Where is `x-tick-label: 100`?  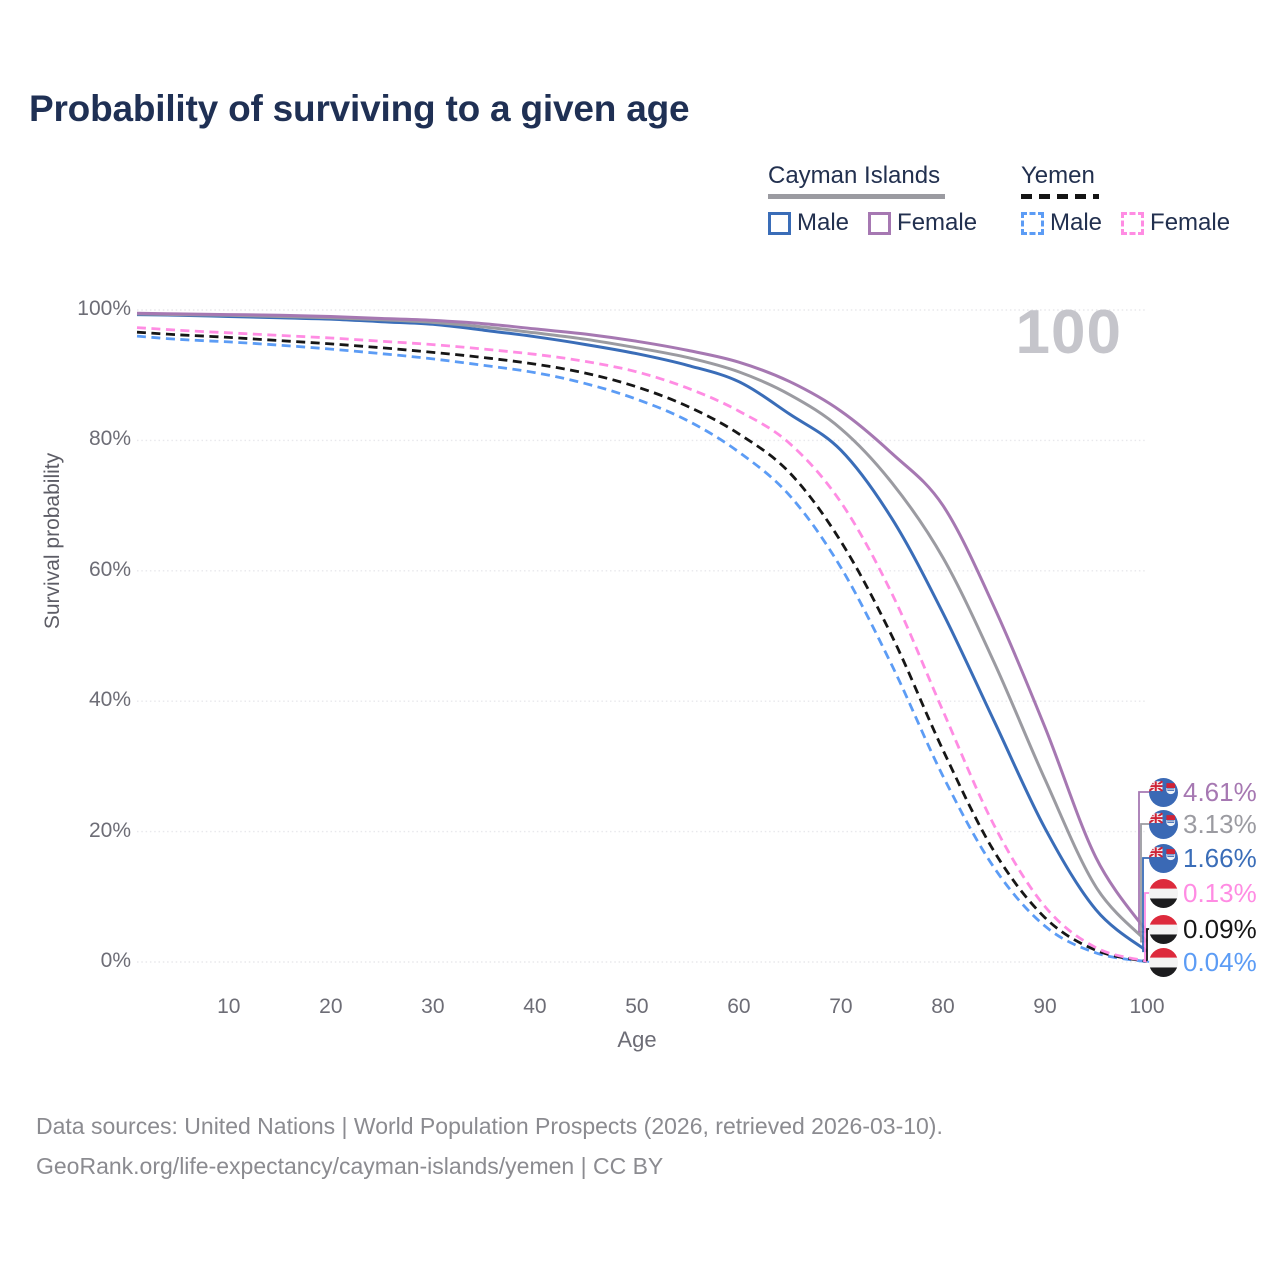 x-tick-label: 100 is located at coordinates (1147, 1006).